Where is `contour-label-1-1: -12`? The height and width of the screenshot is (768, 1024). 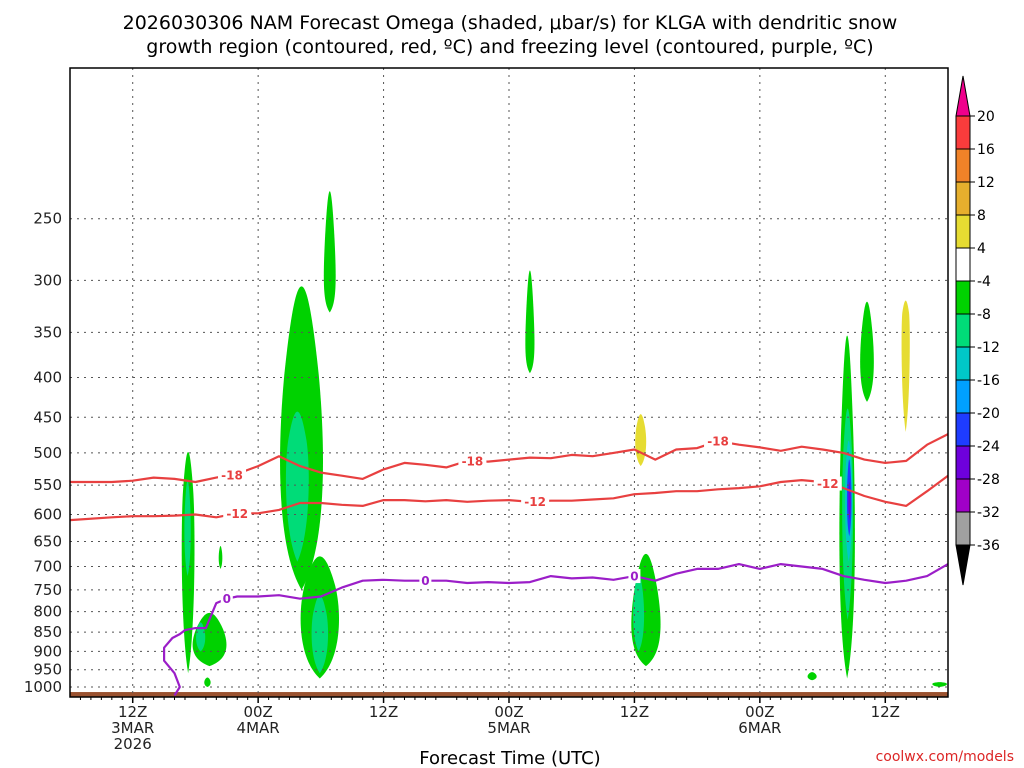 contour-label-1-1: -12 is located at coordinates (535, 502).